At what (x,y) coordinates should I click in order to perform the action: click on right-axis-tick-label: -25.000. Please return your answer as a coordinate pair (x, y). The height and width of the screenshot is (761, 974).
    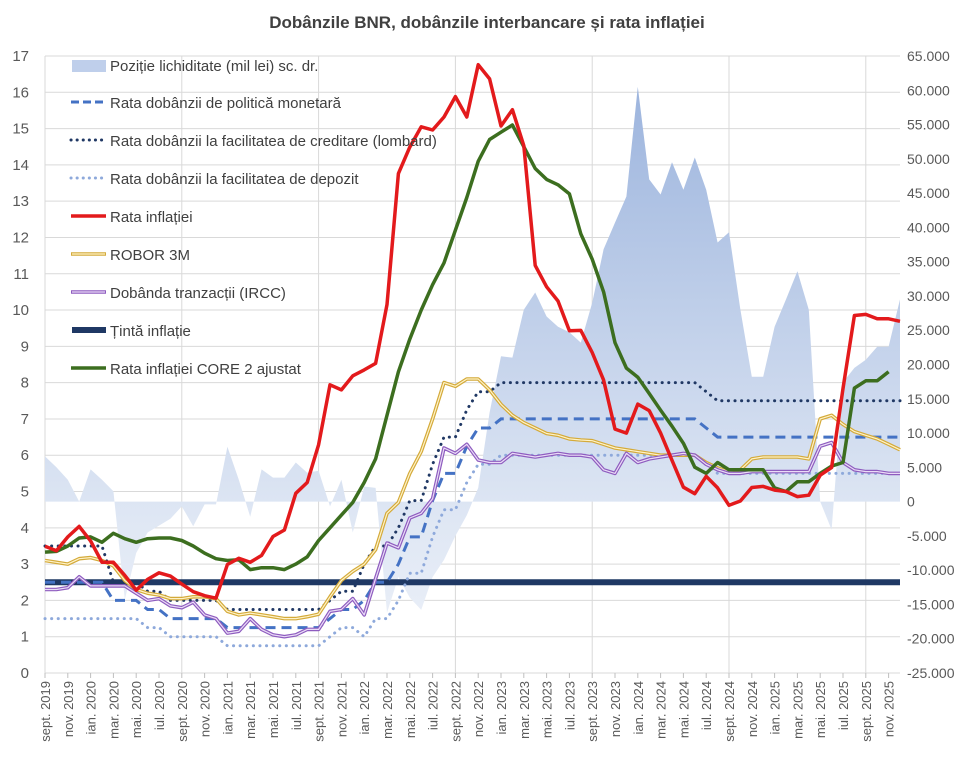
    Looking at the image, I should click on (931, 673).